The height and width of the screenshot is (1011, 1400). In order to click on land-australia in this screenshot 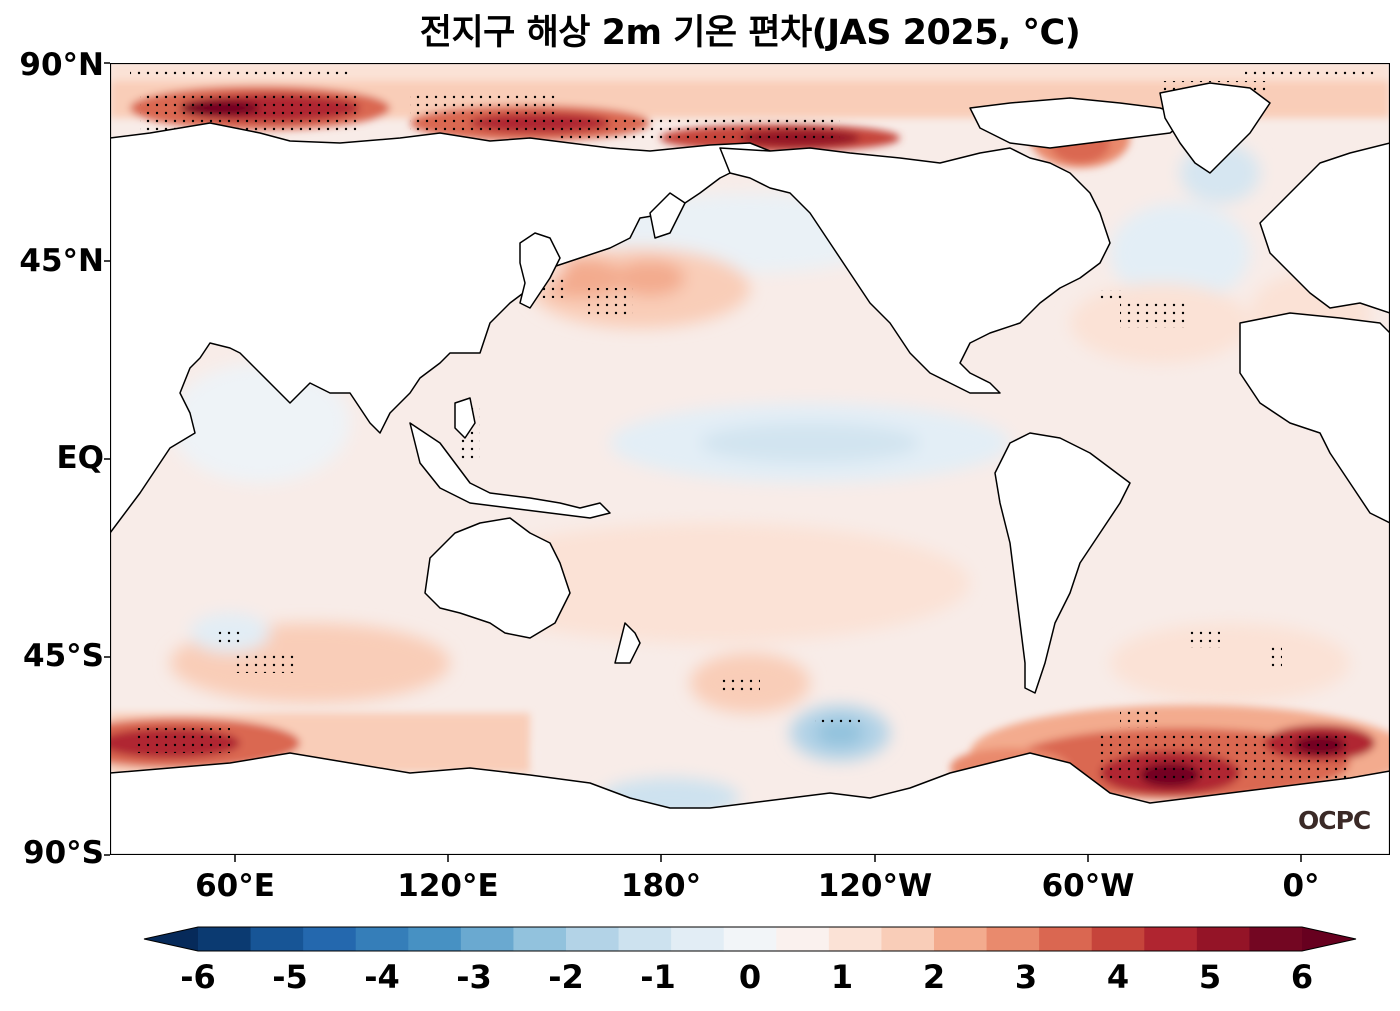, I will do `click(497, 578)`.